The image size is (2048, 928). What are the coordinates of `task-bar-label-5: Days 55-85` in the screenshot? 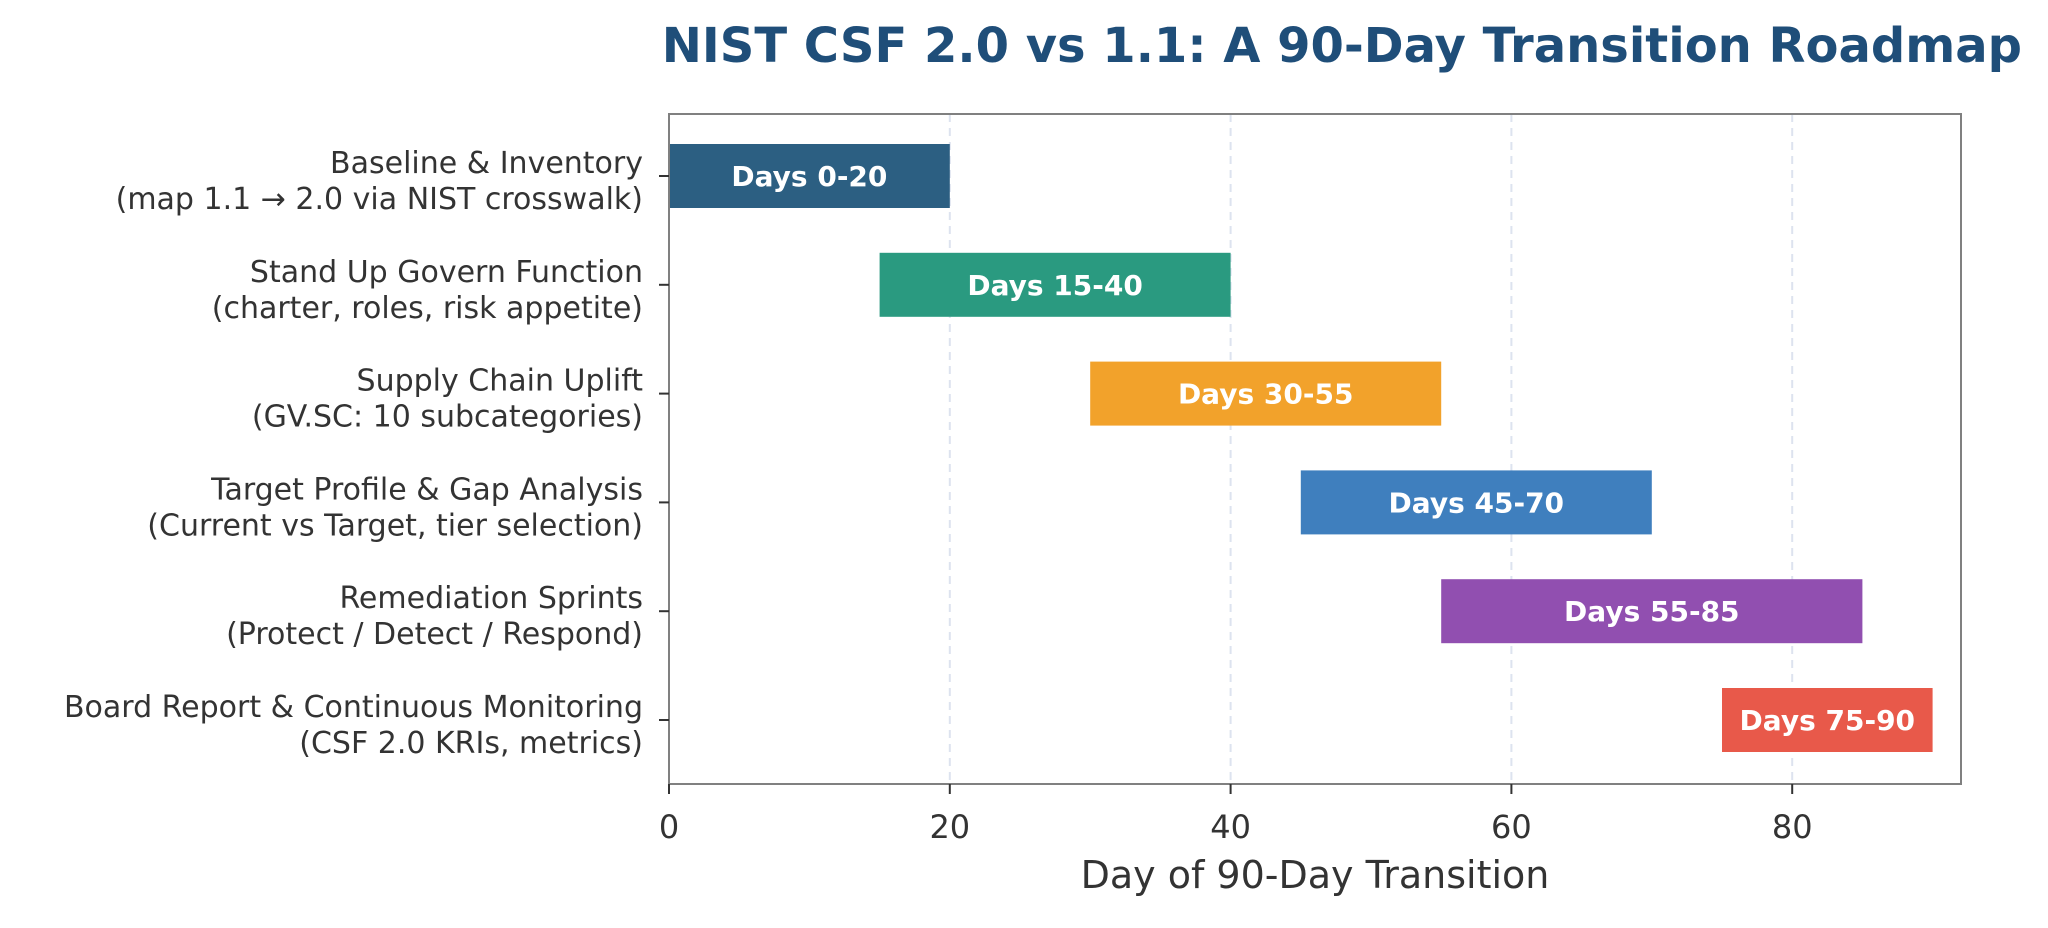 It's located at (1652, 611).